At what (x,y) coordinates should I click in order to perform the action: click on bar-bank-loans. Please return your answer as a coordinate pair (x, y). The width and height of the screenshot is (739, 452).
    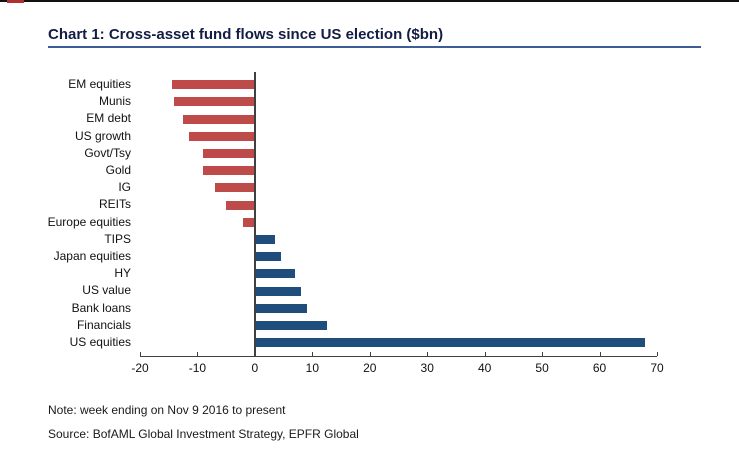
    Looking at the image, I should click on (280, 308).